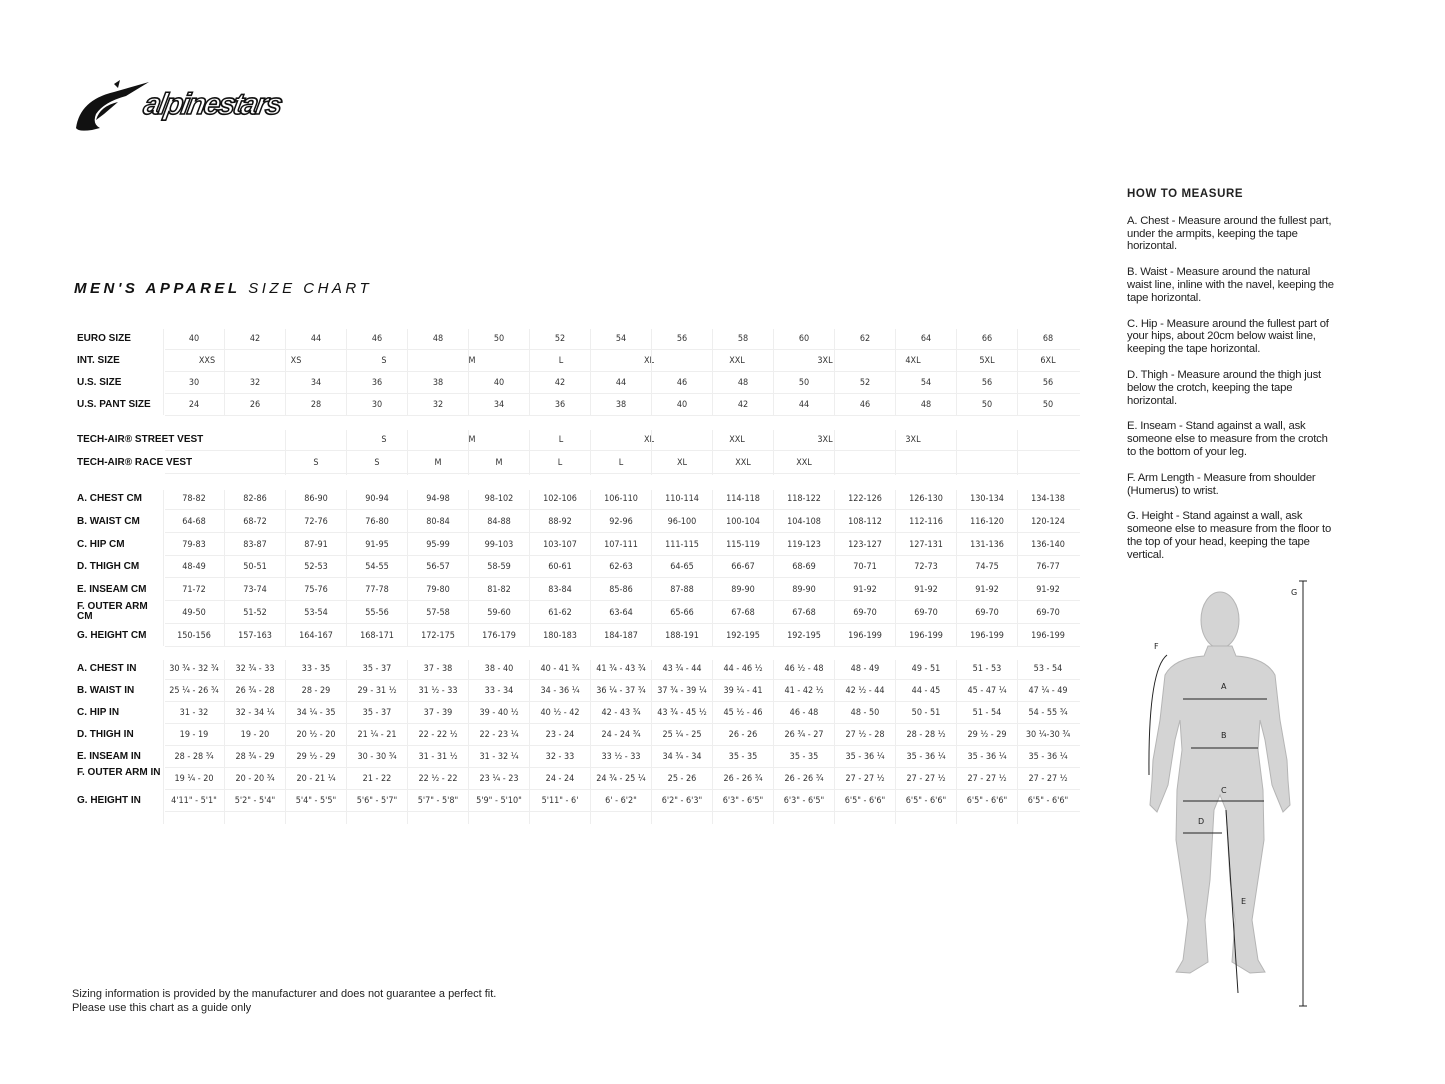  What do you see at coordinates (194, 339) in the screenshot?
I see `size-cell: 40` at bounding box center [194, 339].